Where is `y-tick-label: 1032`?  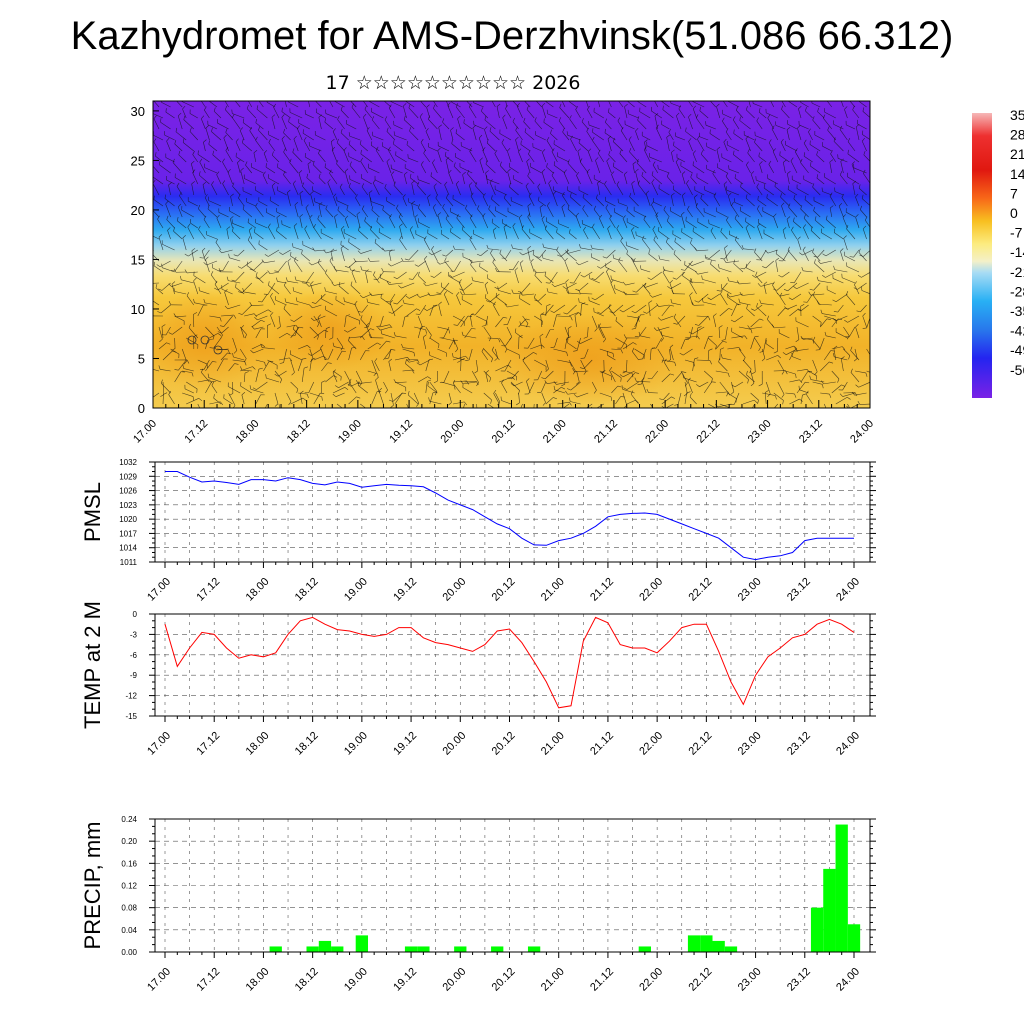
y-tick-label: 1032 is located at coordinates (128, 462).